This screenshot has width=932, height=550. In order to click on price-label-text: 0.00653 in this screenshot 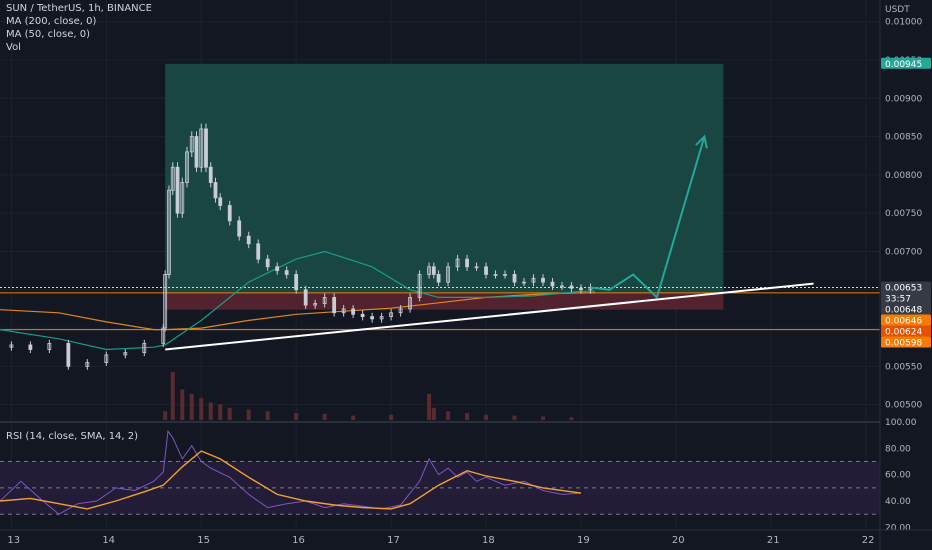, I will do `click(903, 288)`.